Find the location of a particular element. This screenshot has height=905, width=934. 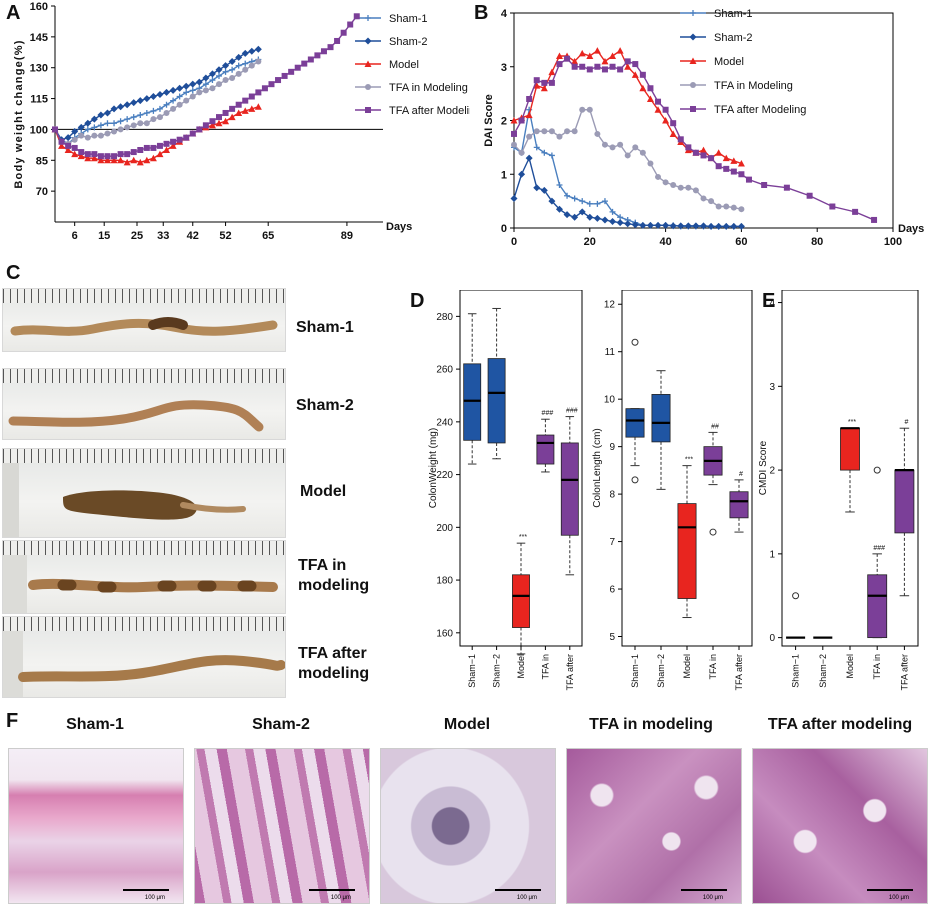

x-tick-label: 6 is located at coordinates (75, 236).